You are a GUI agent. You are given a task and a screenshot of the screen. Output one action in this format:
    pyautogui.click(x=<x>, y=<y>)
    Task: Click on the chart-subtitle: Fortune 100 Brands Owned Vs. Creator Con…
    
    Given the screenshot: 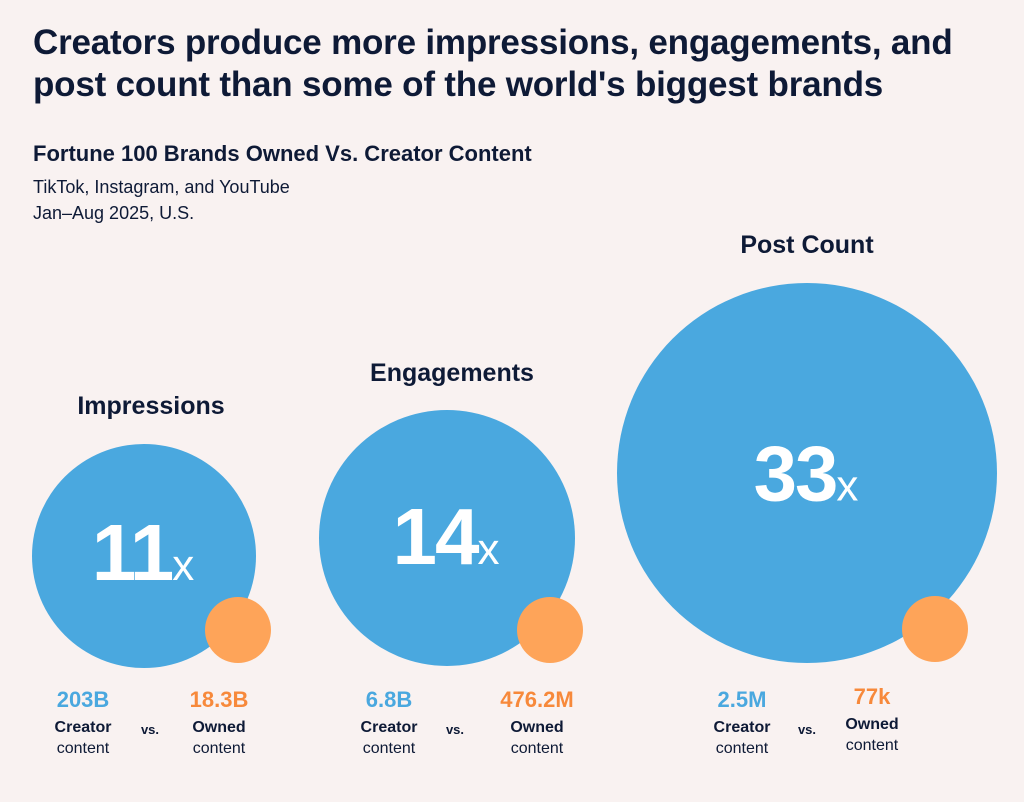 What is the action you would take?
    pyautogui.click(x=282, y=153)
    